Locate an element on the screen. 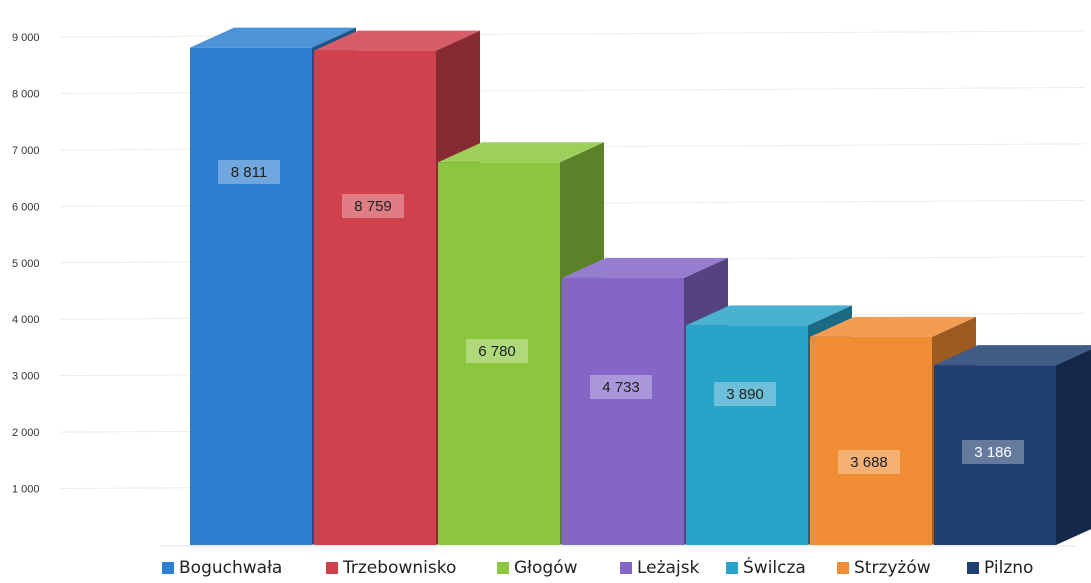  data-label-text: 3 890 is located at coordinates (745, 394).